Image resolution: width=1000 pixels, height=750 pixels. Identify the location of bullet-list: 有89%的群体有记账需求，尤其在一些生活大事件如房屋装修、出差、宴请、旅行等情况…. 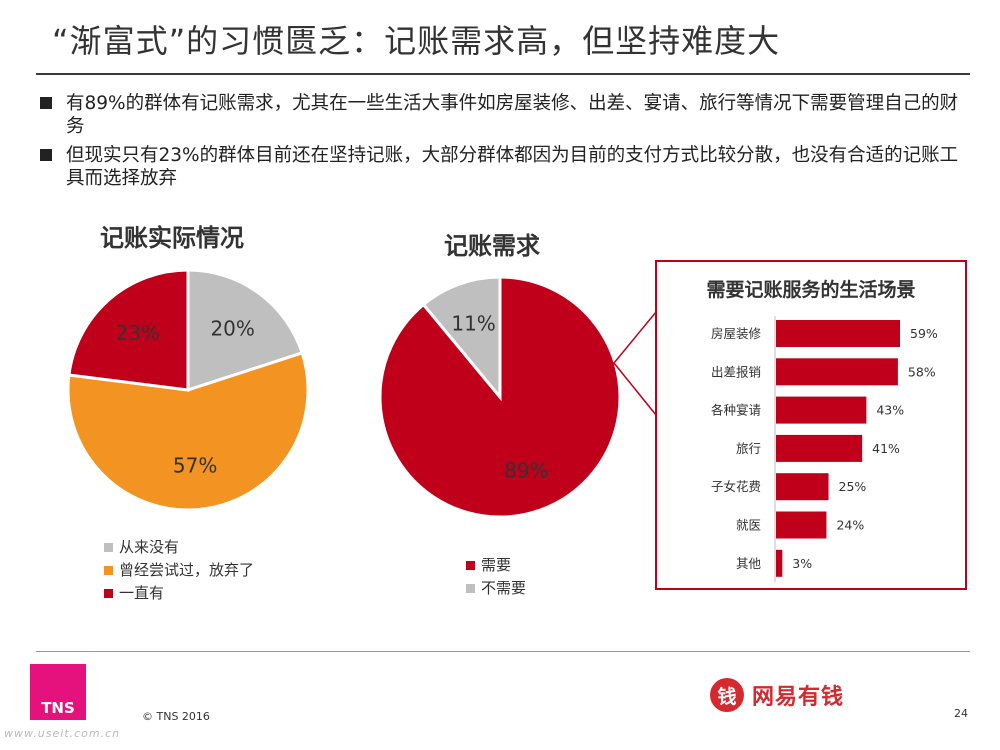
(505, 144).